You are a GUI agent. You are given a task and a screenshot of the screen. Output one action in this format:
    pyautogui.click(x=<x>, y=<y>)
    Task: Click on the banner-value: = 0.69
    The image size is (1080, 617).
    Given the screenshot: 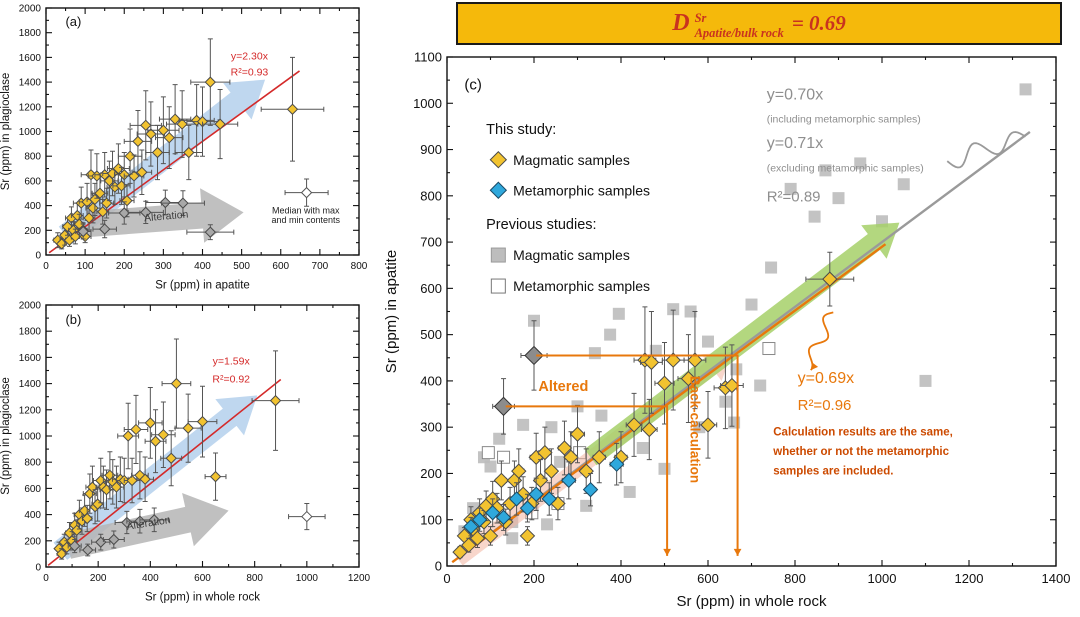 What is the action you would take?
    pyautogui.click(x=818, y=23)
    